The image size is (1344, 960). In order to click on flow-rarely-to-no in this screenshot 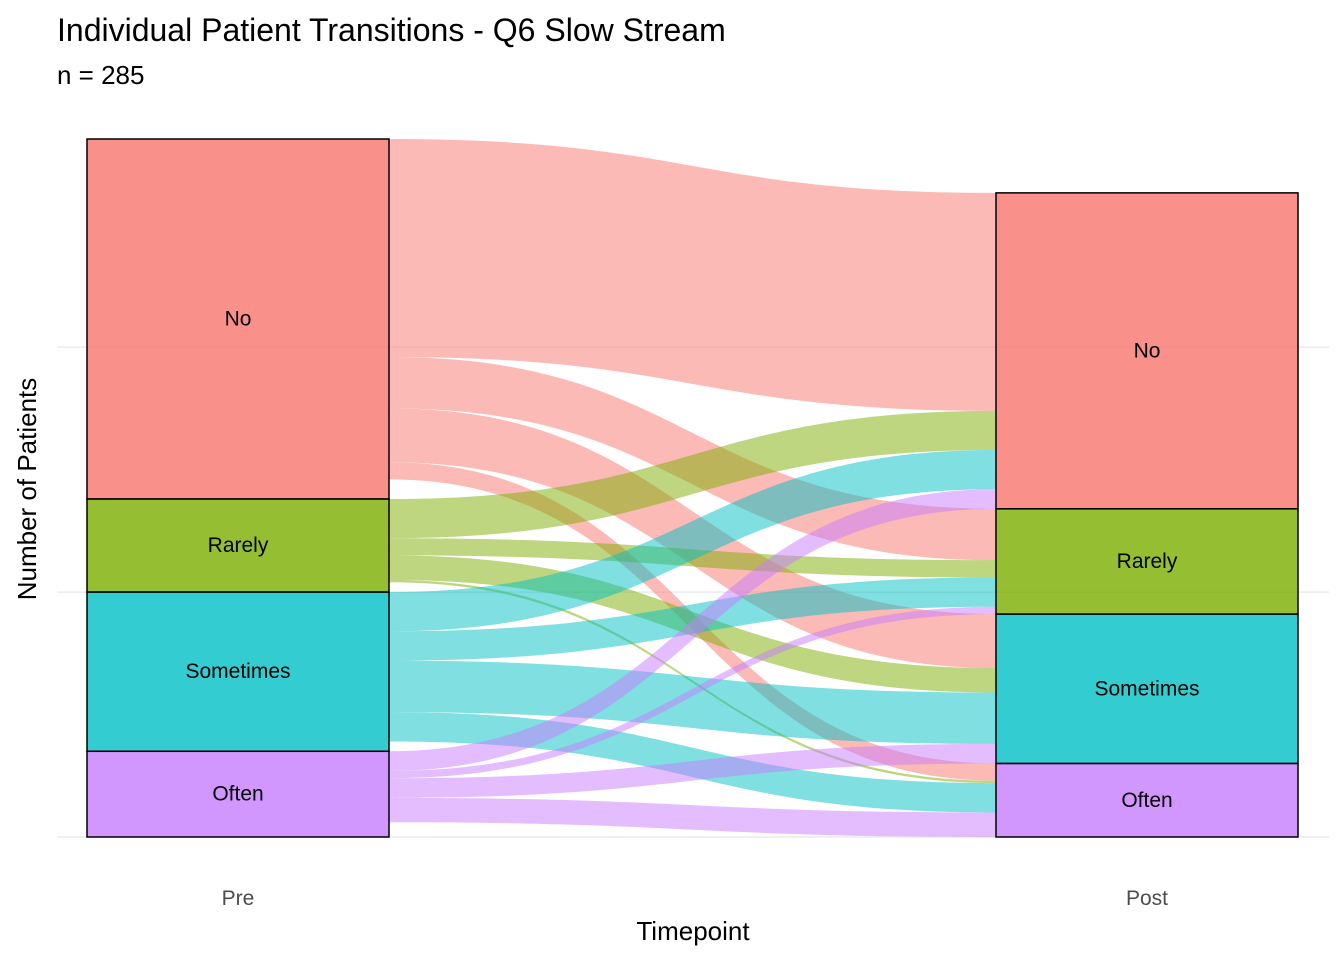, I will do `click(692, 474)`.